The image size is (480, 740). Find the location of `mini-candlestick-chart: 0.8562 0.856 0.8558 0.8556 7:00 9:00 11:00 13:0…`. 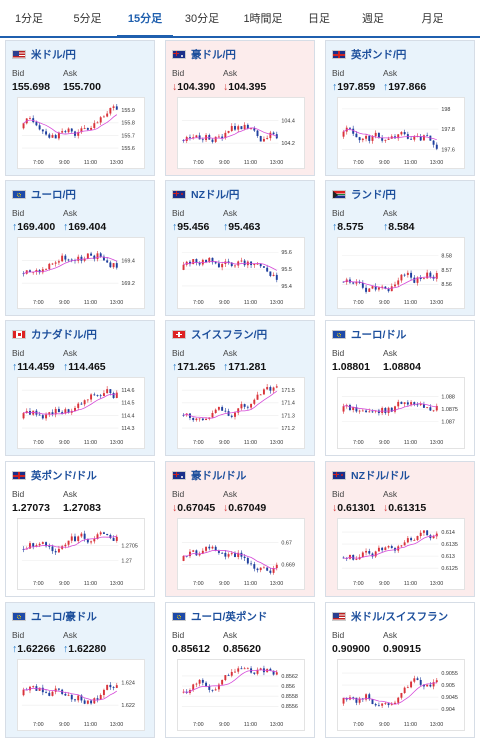

mini-candlestick-chart: 0.8562 0.856 0.8558 0.8556 7:00 9:00 11:00 13:0… is located at coordinates (241, 695).